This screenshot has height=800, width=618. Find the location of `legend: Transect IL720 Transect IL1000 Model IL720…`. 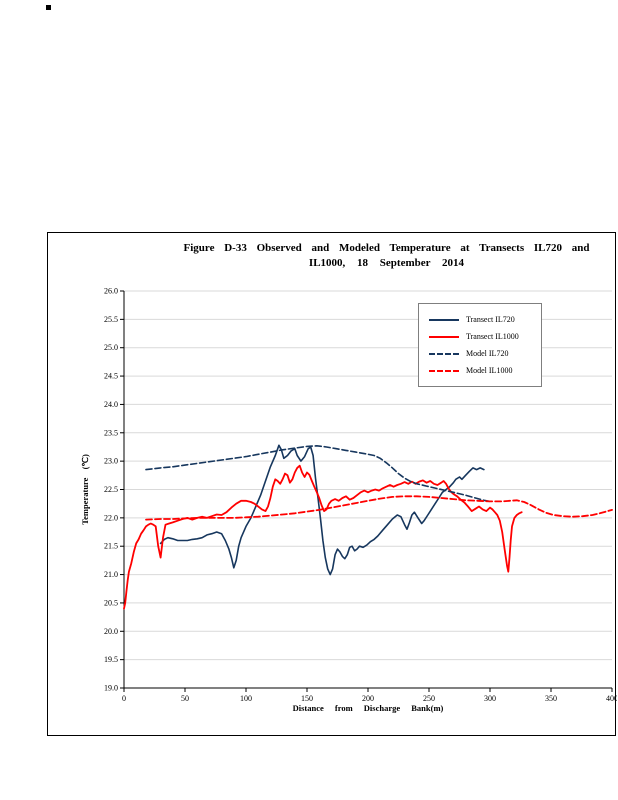

legend: Transect IL720 Transect IL1000 Model IL720… is located at coordinates (480, 345).